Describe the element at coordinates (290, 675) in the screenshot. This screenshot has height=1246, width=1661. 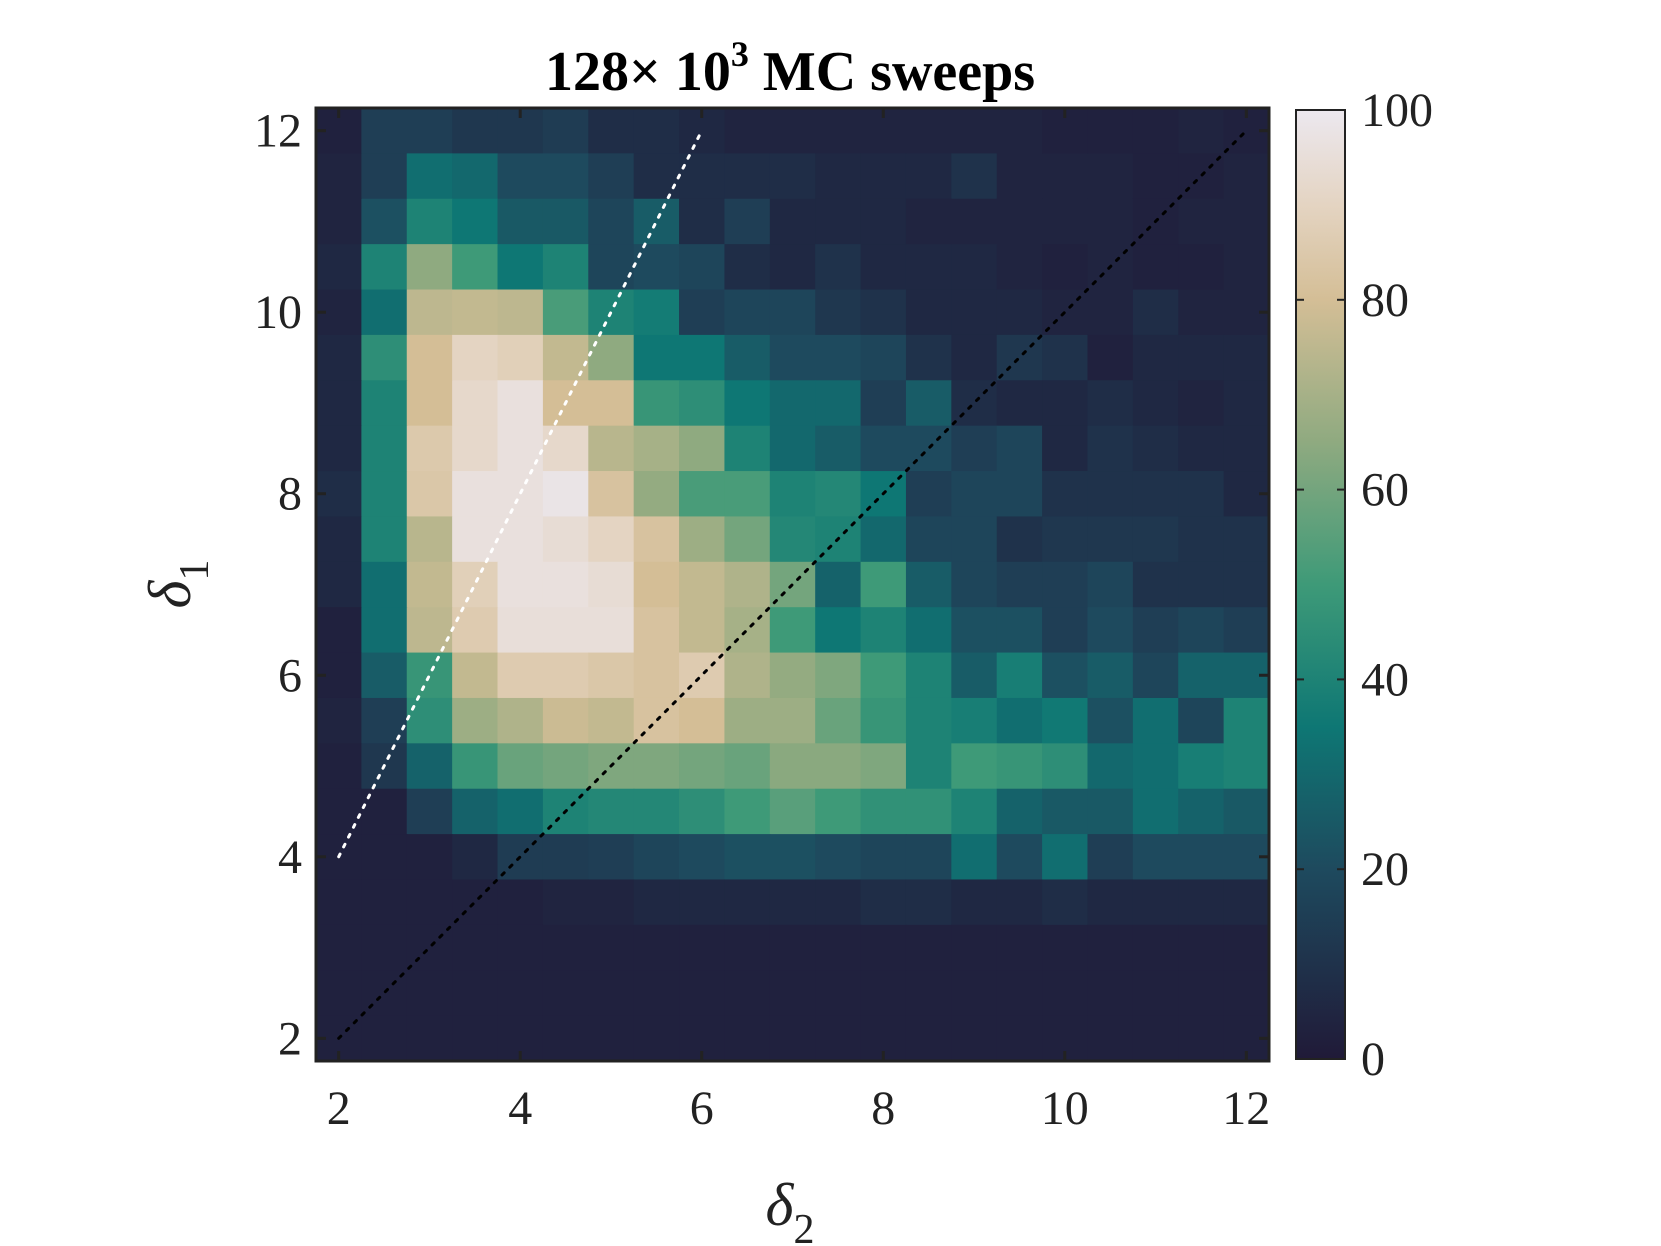
I see `y-tick-label: 6` at that location.